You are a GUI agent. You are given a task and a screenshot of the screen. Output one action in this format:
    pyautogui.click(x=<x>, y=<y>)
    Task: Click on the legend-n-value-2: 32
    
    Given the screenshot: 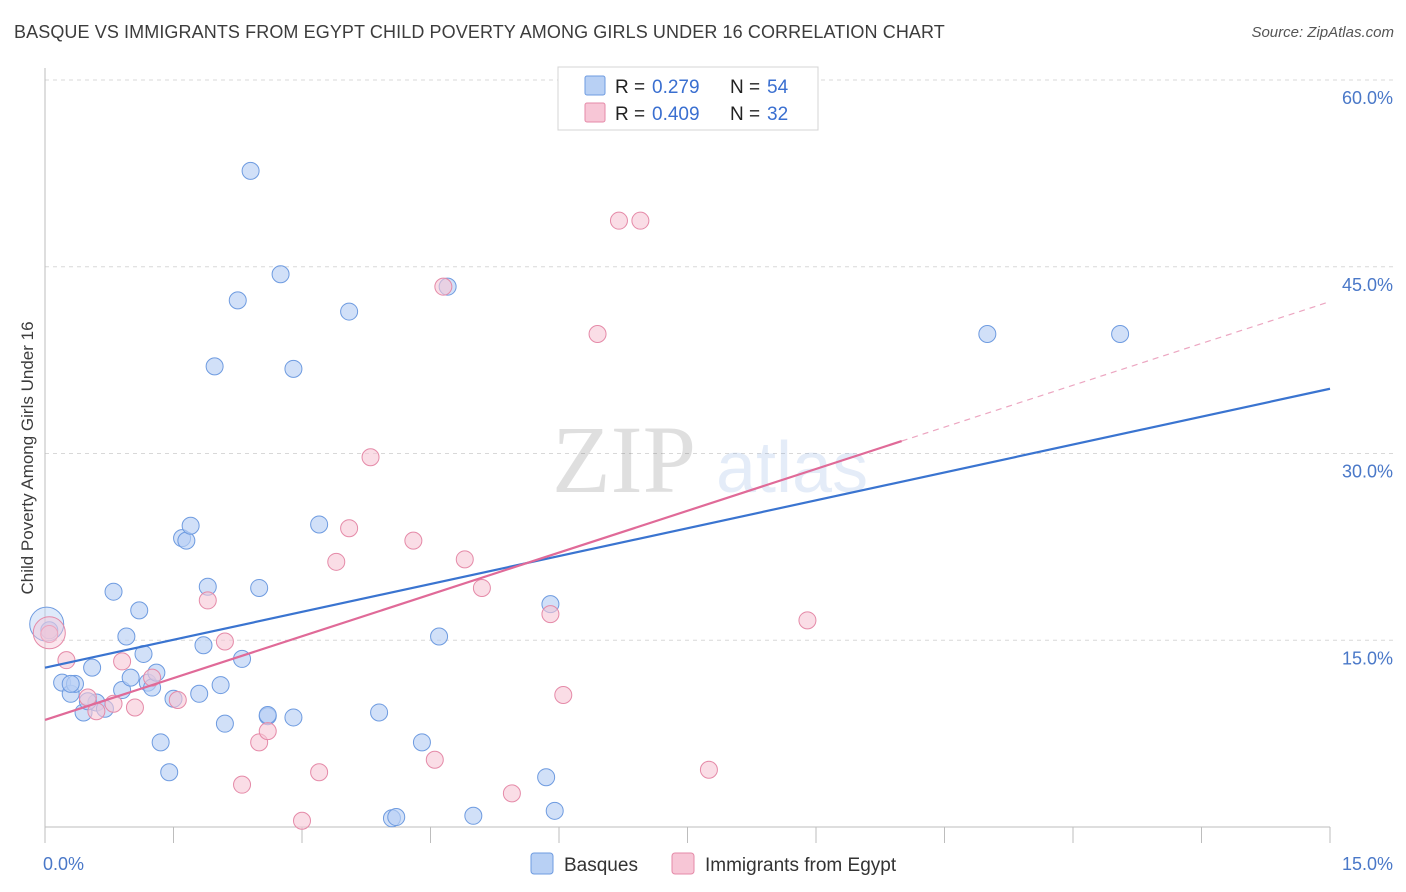 What is the action you would take?
    pyautogui.click(x=777, y=114)
    